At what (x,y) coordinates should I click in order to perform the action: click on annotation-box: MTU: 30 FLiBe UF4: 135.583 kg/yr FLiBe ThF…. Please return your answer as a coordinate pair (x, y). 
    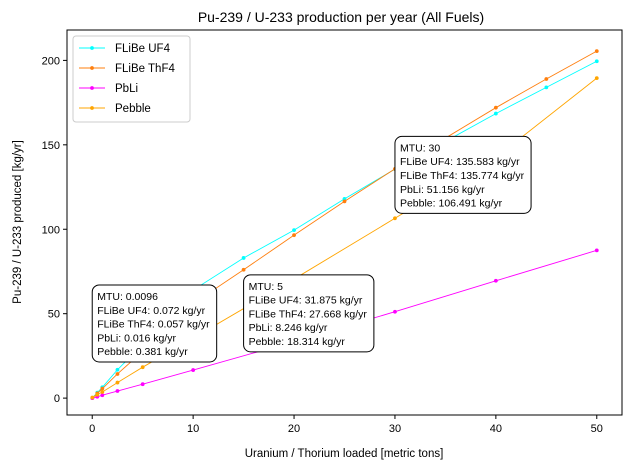
    Looking at the image, I should click on (463, 174).